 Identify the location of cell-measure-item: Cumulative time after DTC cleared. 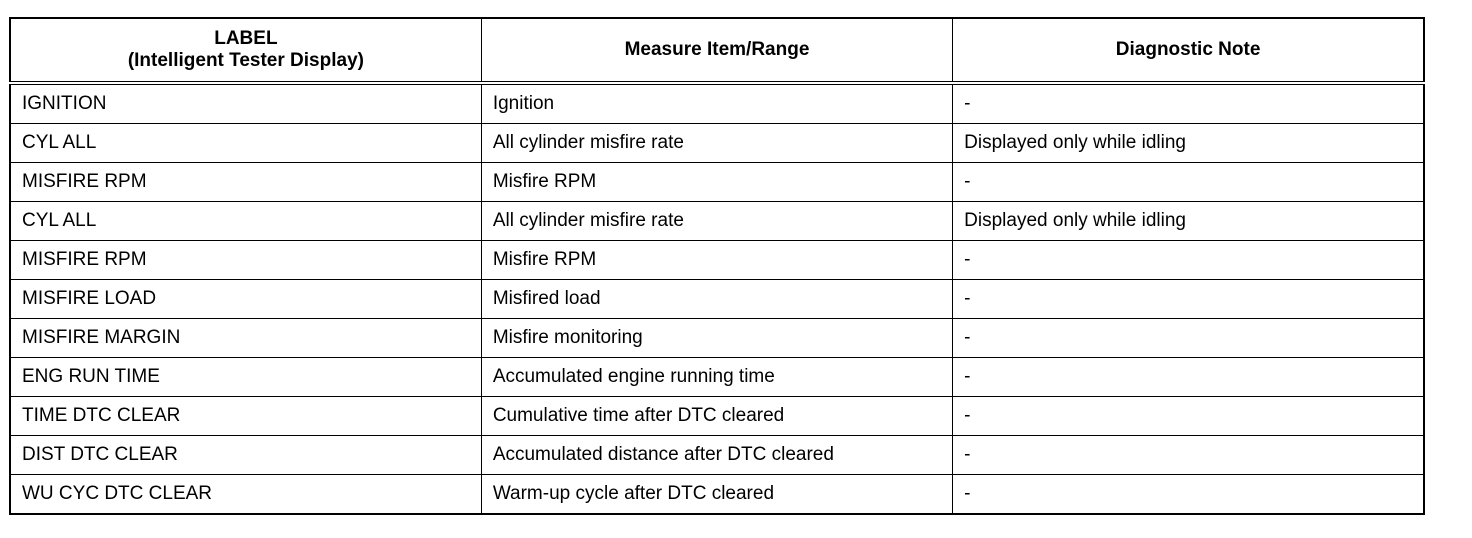
(717, 416).